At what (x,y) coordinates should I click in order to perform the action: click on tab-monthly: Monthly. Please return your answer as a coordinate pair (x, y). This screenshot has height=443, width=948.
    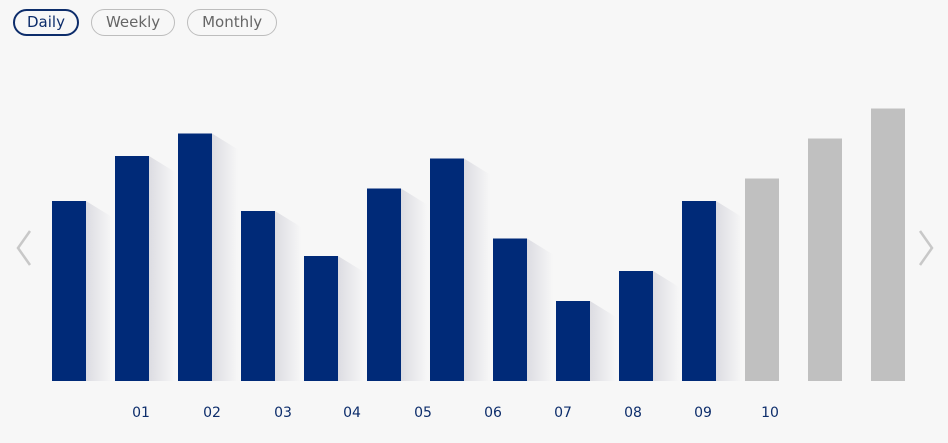
    Looking at the image, I should click on (232, 22).